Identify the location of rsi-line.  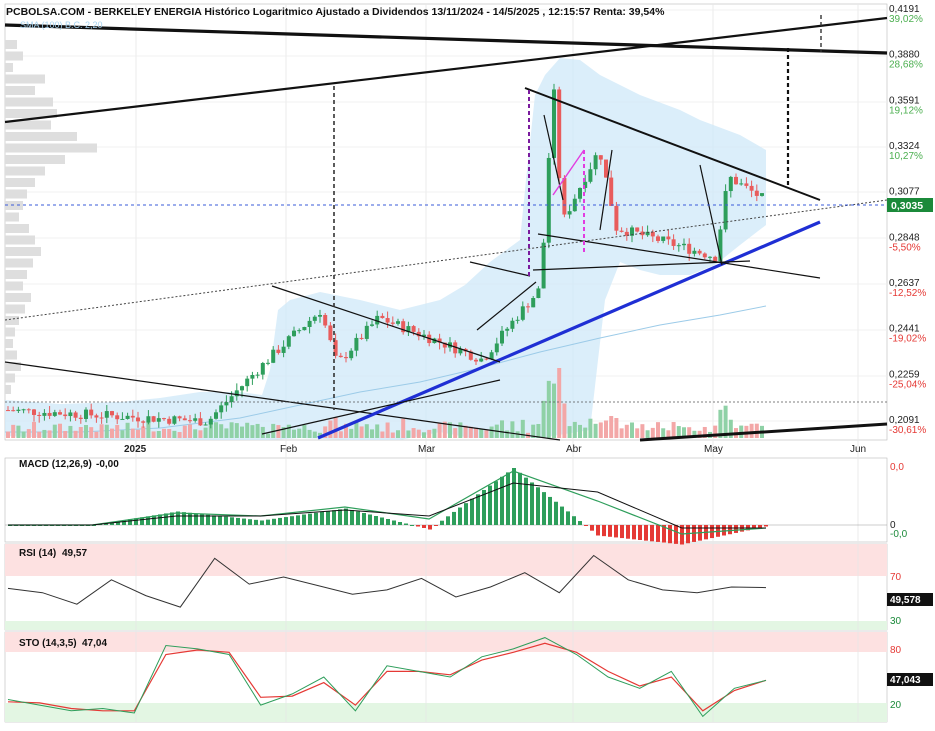
(387, 581).